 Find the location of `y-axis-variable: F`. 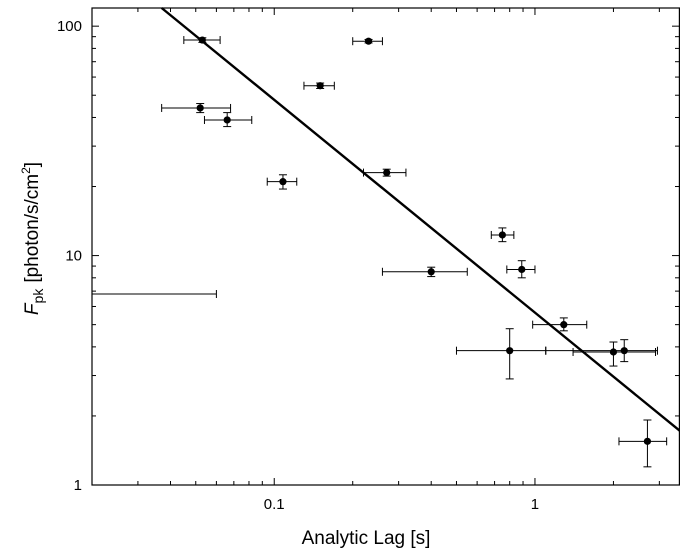

y-axis-variable: F is located at coordinates (32, 308).